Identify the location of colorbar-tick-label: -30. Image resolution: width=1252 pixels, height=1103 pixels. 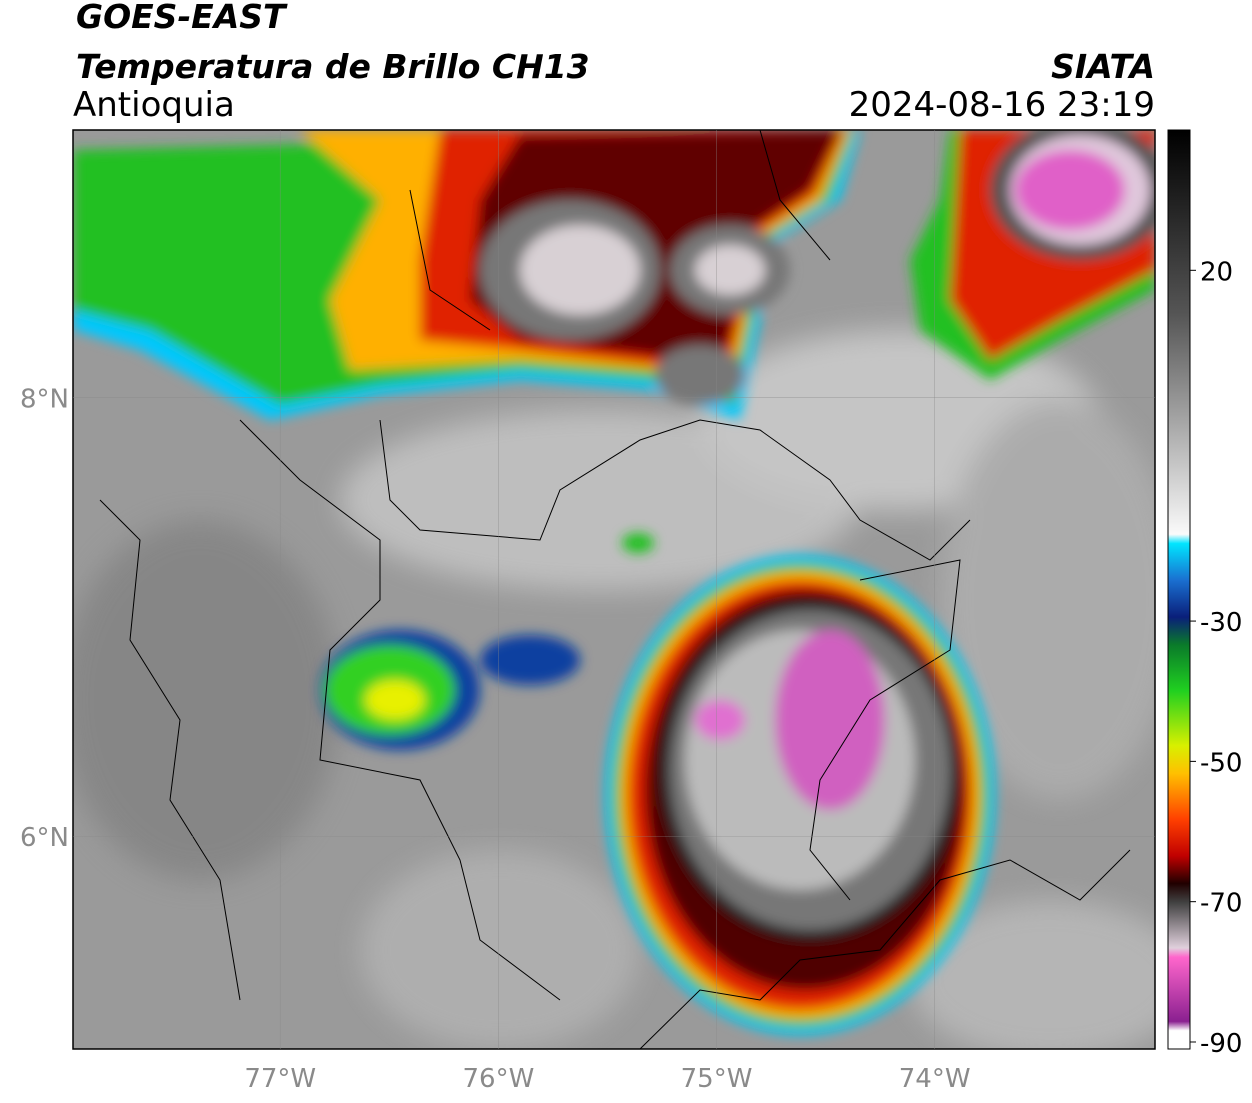
(1221, 623).